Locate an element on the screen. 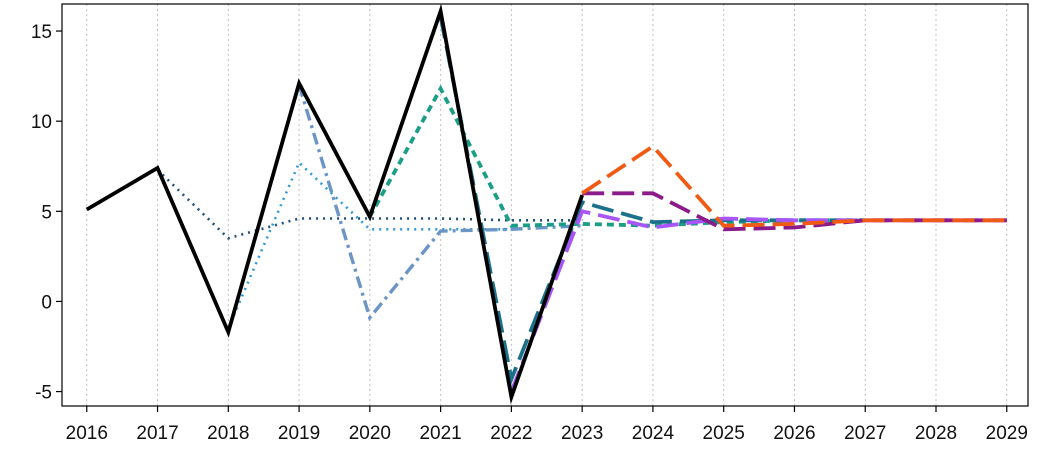 Image resolution: width=1038 pixels, height=449 pixels. x-tick-label: 2018 is located at coordinates (228, 433).